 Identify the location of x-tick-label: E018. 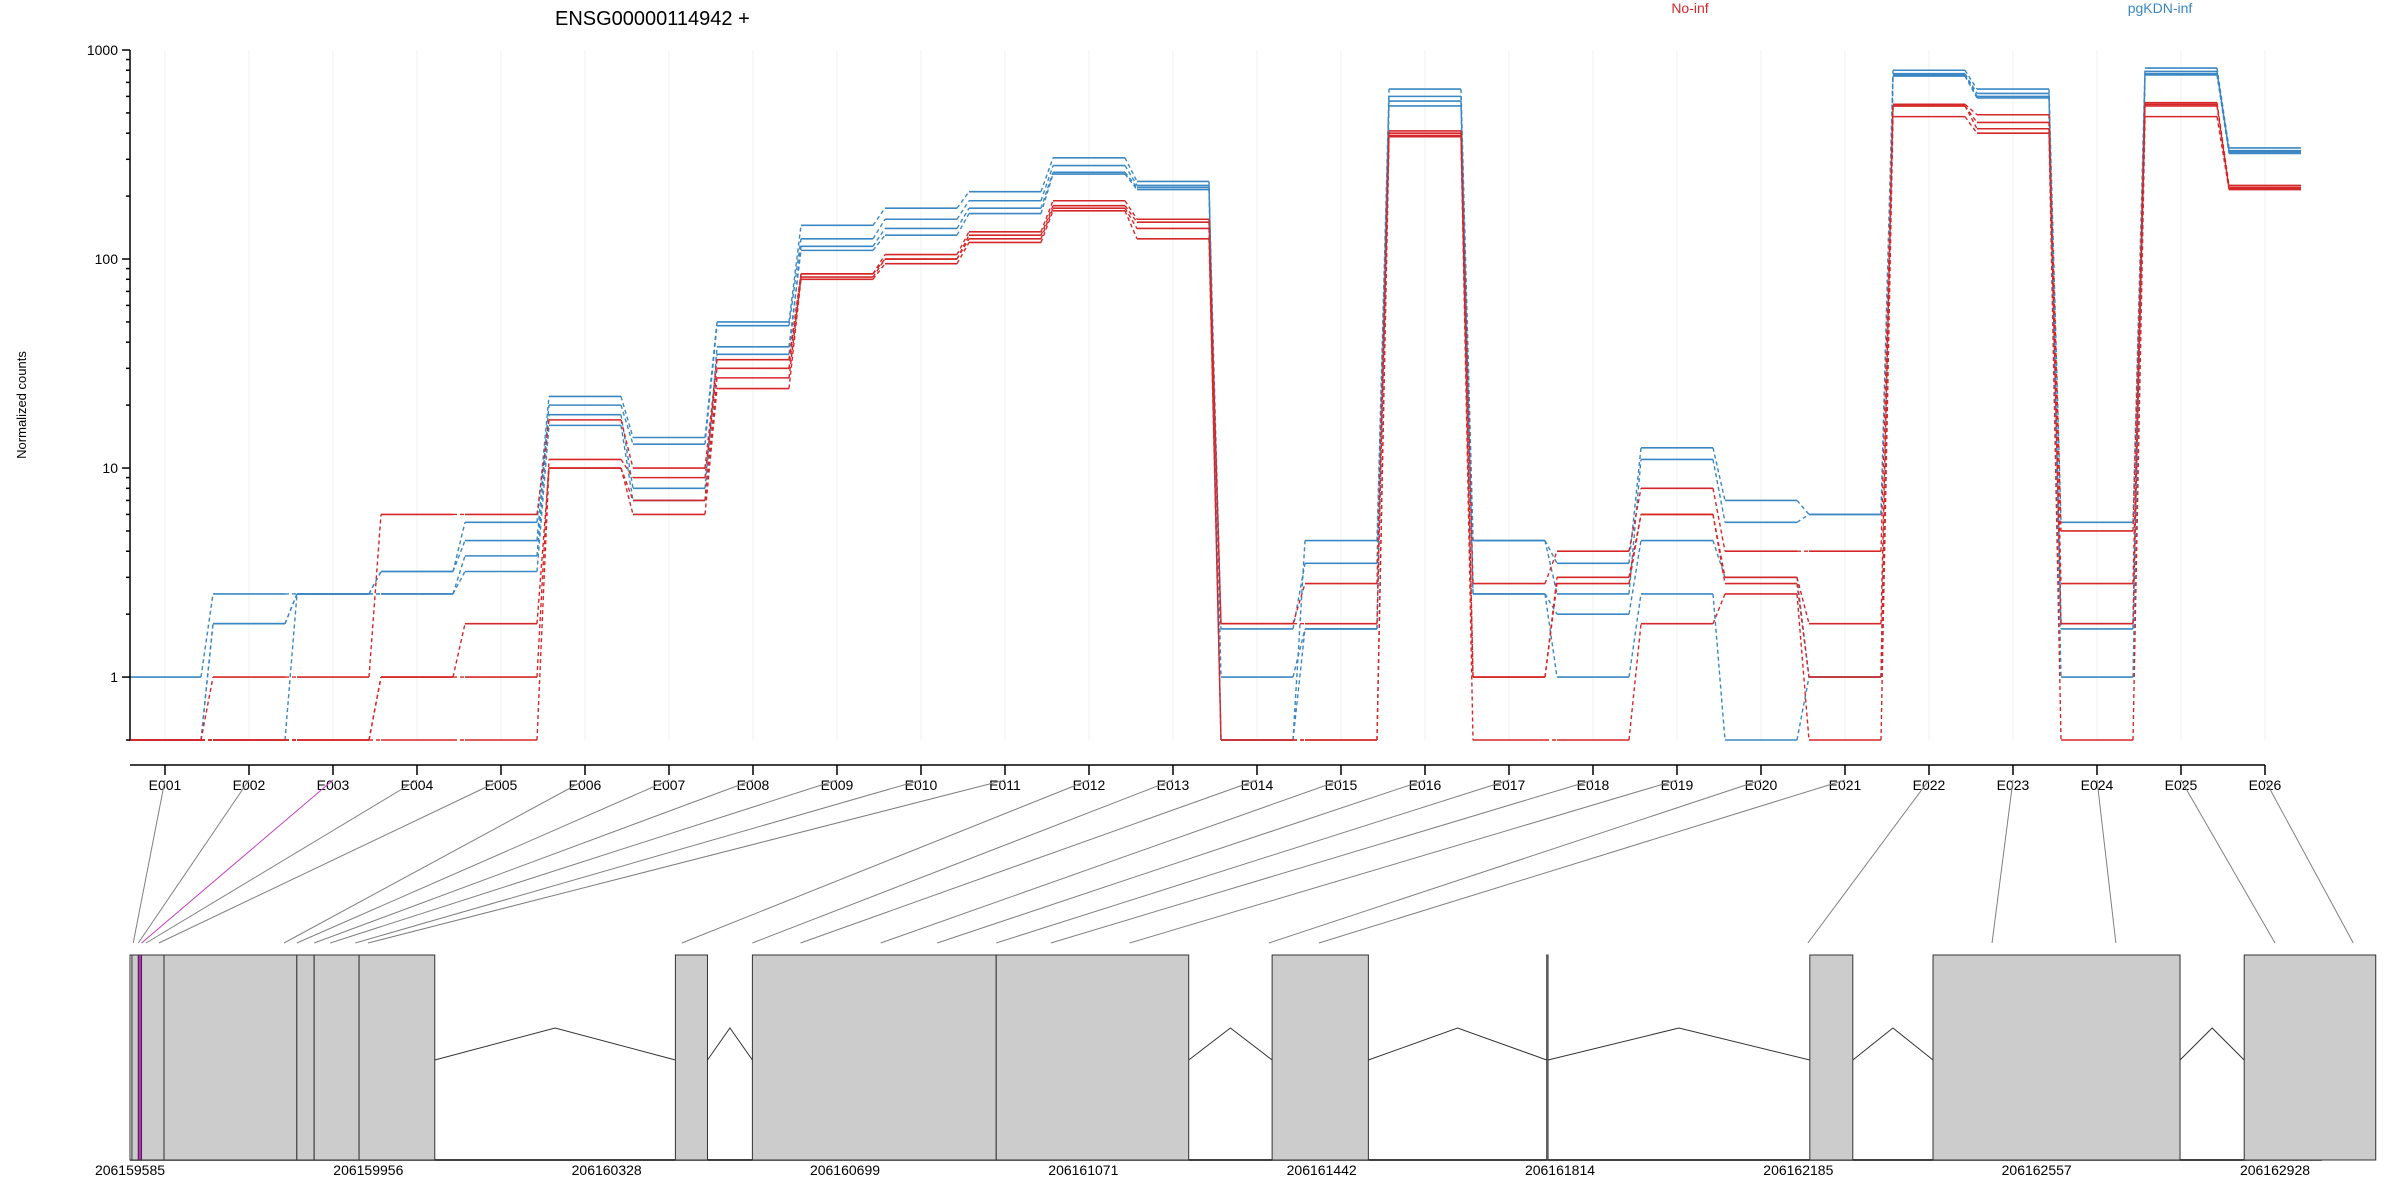
(1593, 785).